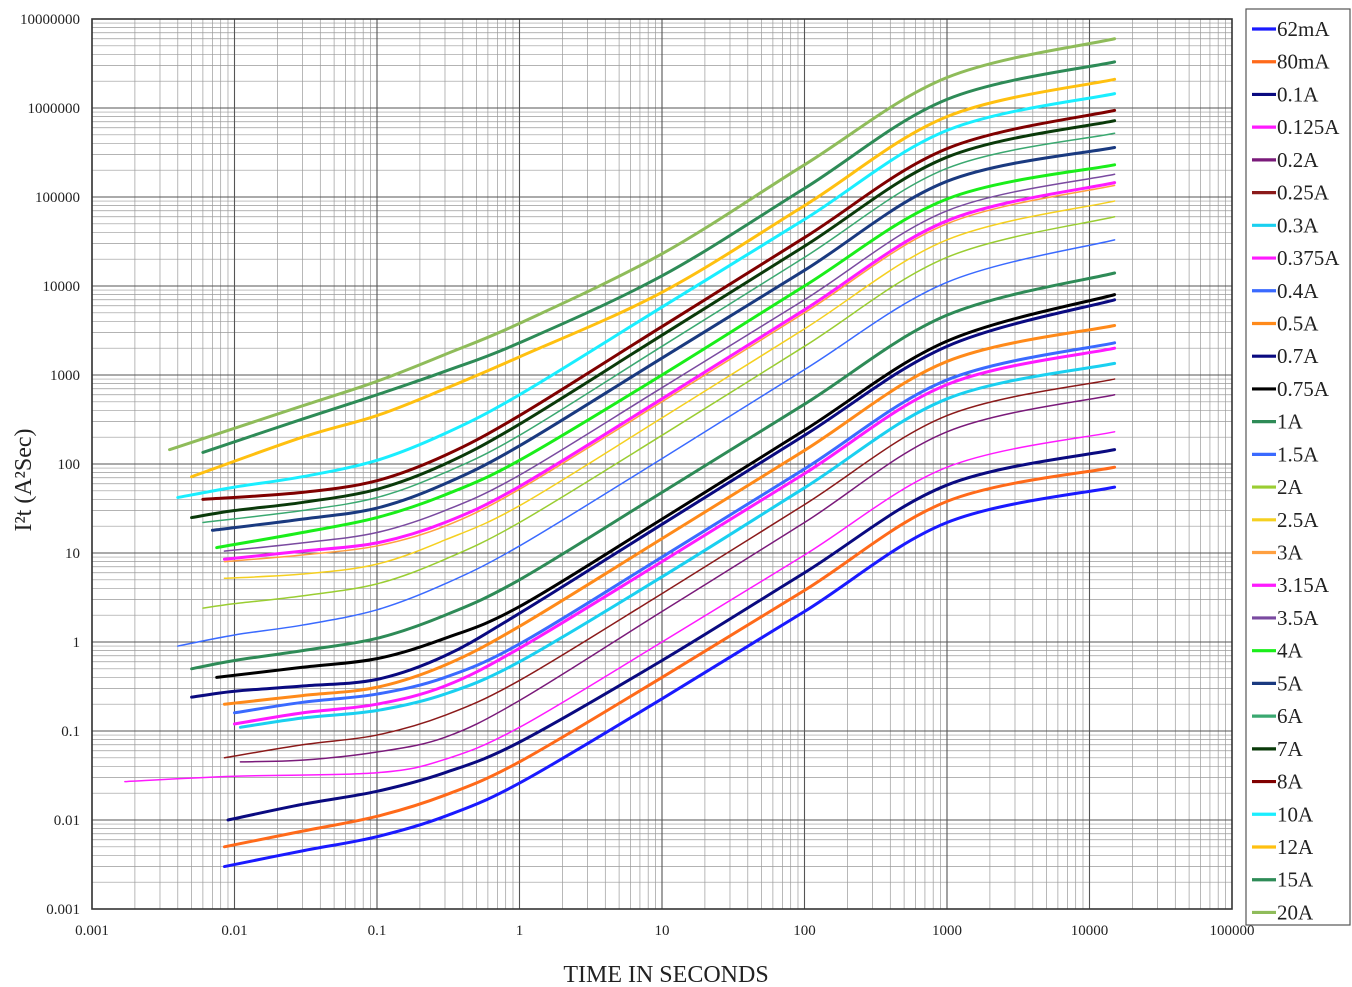 This screenshot has height=987, width=1352. What do you see at coordinates (1295, 847) in the screenshot?
I see `legend-label: 12A` at bounding box center [1295, 847].